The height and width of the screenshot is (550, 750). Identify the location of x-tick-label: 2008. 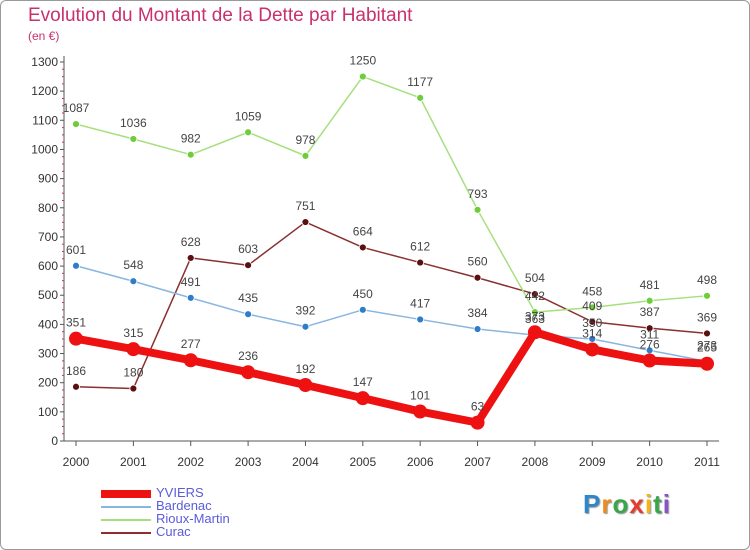
(535, 462).